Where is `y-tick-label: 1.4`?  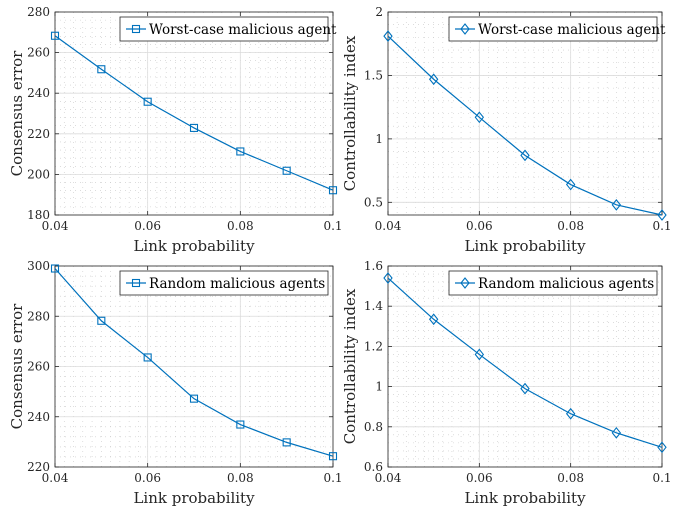 y-tick-label: 1.4 is located at coordinates (373, 306).